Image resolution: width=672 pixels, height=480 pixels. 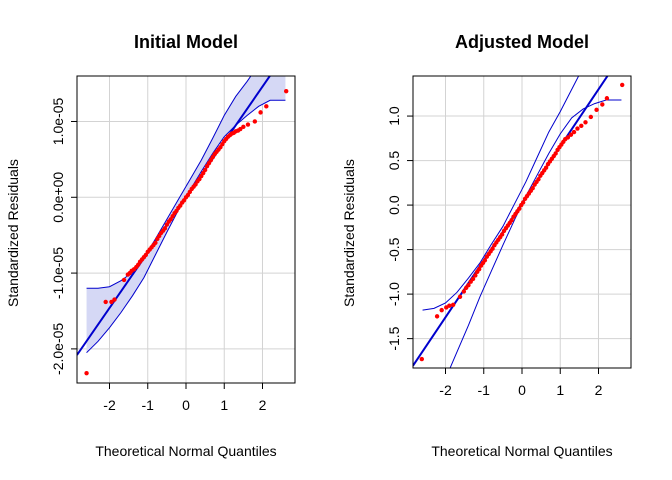 What do you see at coordinates (58, 197) in the screenshot?
I see `y-tick-label: 0.0e+00` at bounding box center [58, 197].